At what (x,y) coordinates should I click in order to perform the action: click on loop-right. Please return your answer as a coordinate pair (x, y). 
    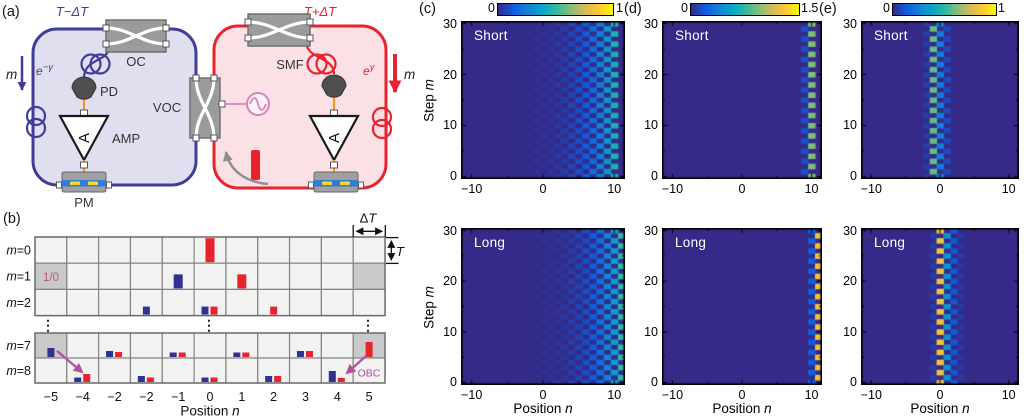
    Looking at the image, I should click on (300, 107).